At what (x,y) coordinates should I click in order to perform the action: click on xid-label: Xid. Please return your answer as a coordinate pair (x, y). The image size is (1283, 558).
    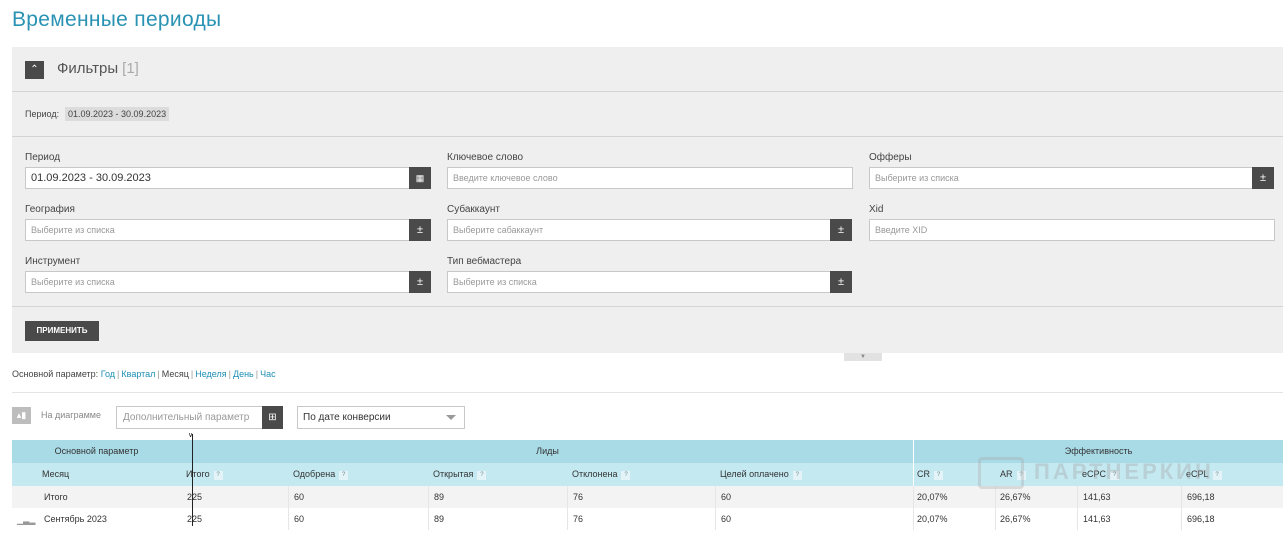
    Looking at the image, I should click on (876, 209).